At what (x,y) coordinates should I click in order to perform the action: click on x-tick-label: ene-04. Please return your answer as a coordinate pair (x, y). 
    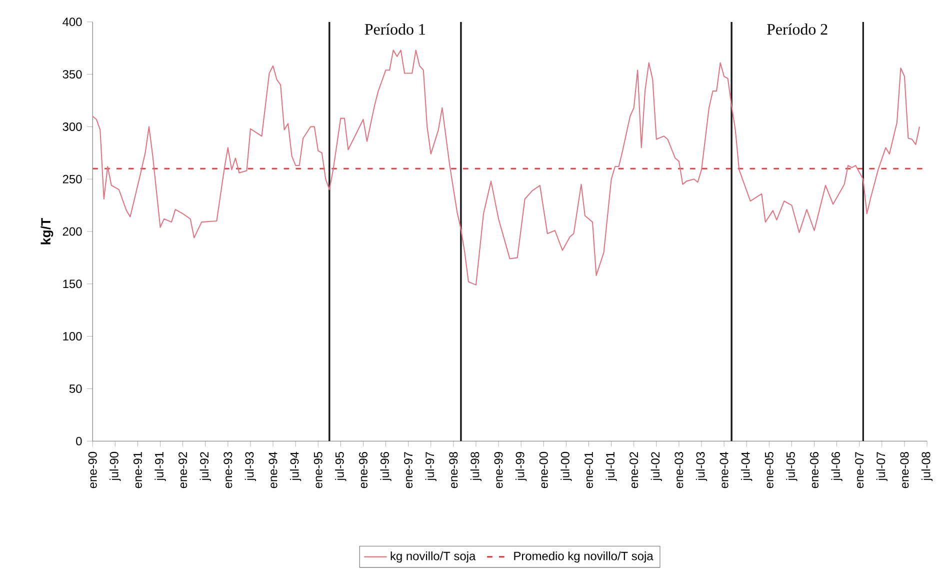
    Looking at the image, I should click on (724, 470).